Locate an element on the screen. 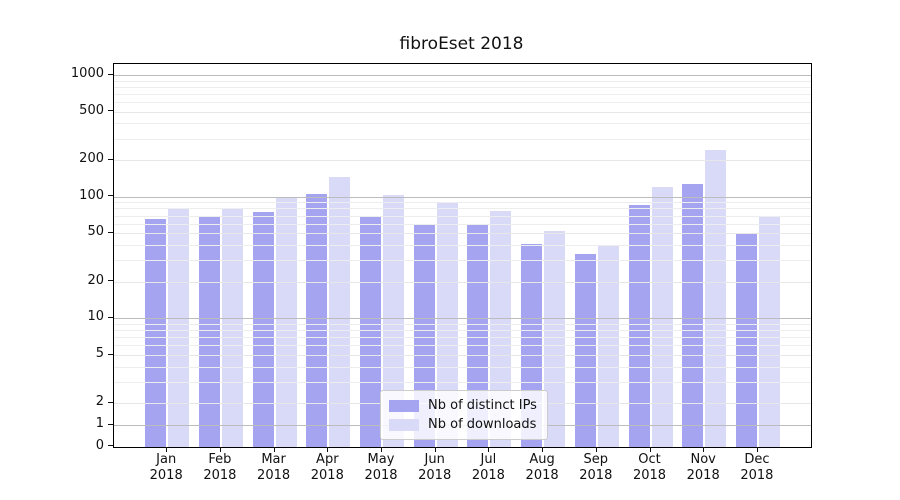 The width and height of the screenshot is (900, 500). bar-downloads-oct is located at coordinates (662, 317).